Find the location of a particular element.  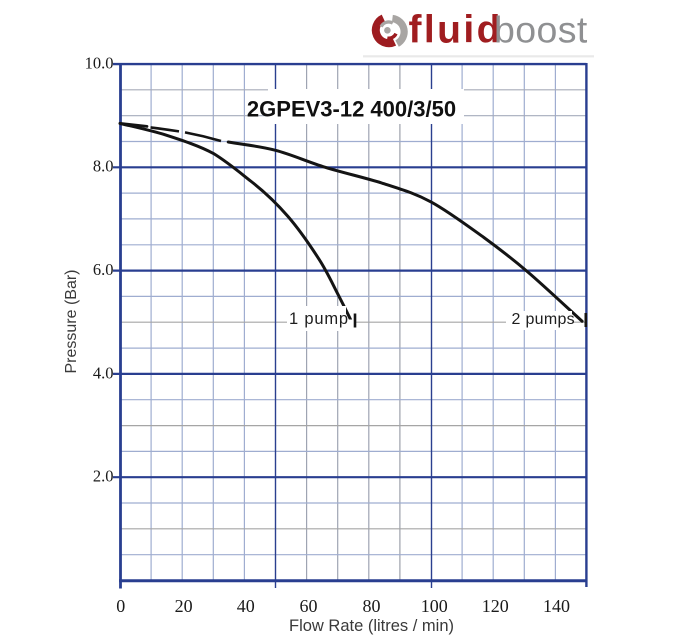

svg-text: 20 is located at coordinates (184, 606).